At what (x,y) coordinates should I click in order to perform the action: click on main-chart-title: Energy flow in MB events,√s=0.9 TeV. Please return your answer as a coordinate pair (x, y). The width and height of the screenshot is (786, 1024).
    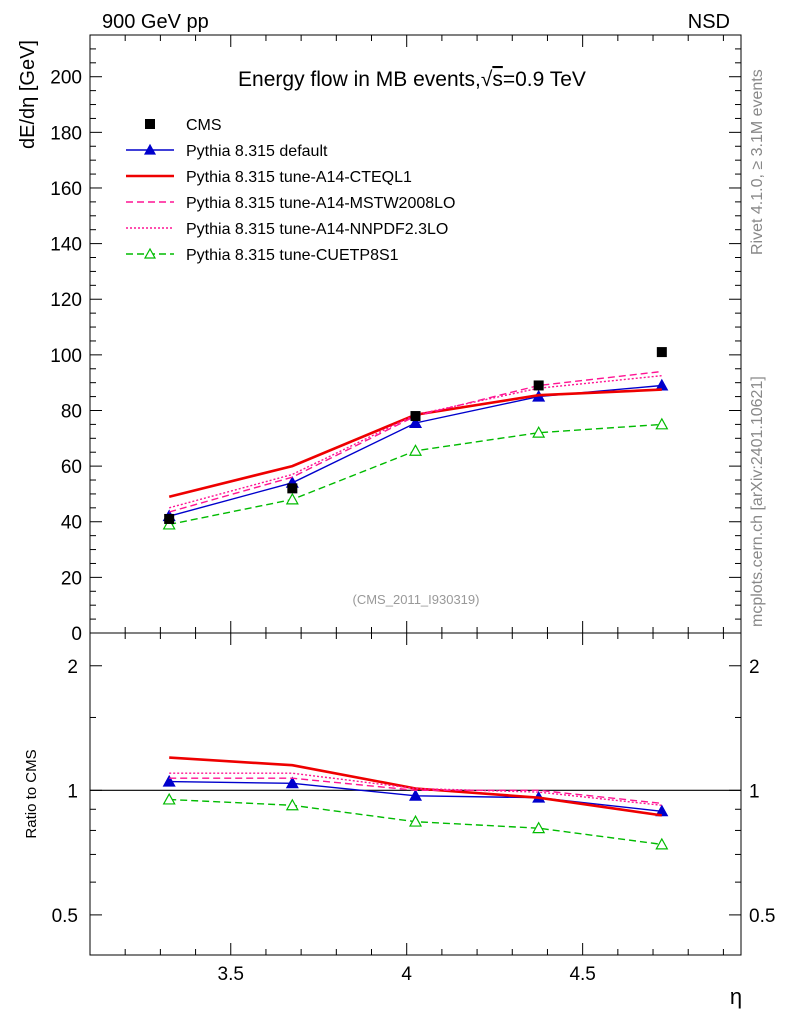
    Looking at the image, I should click on (412, 79).